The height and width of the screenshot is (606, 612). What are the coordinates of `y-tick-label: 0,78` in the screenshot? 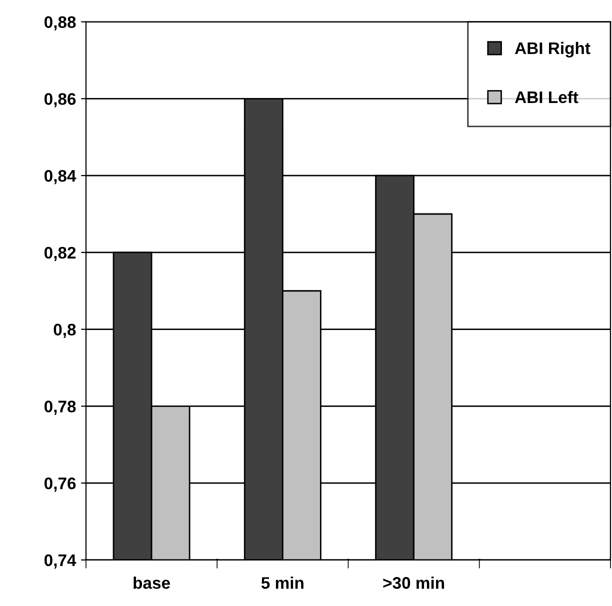 It's located at (60, 407).